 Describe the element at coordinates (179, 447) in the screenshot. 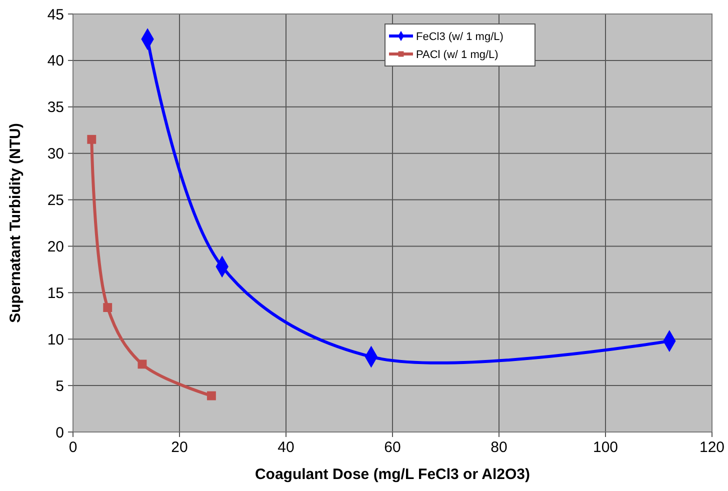

I see `x-tick-label: 20` at that location.